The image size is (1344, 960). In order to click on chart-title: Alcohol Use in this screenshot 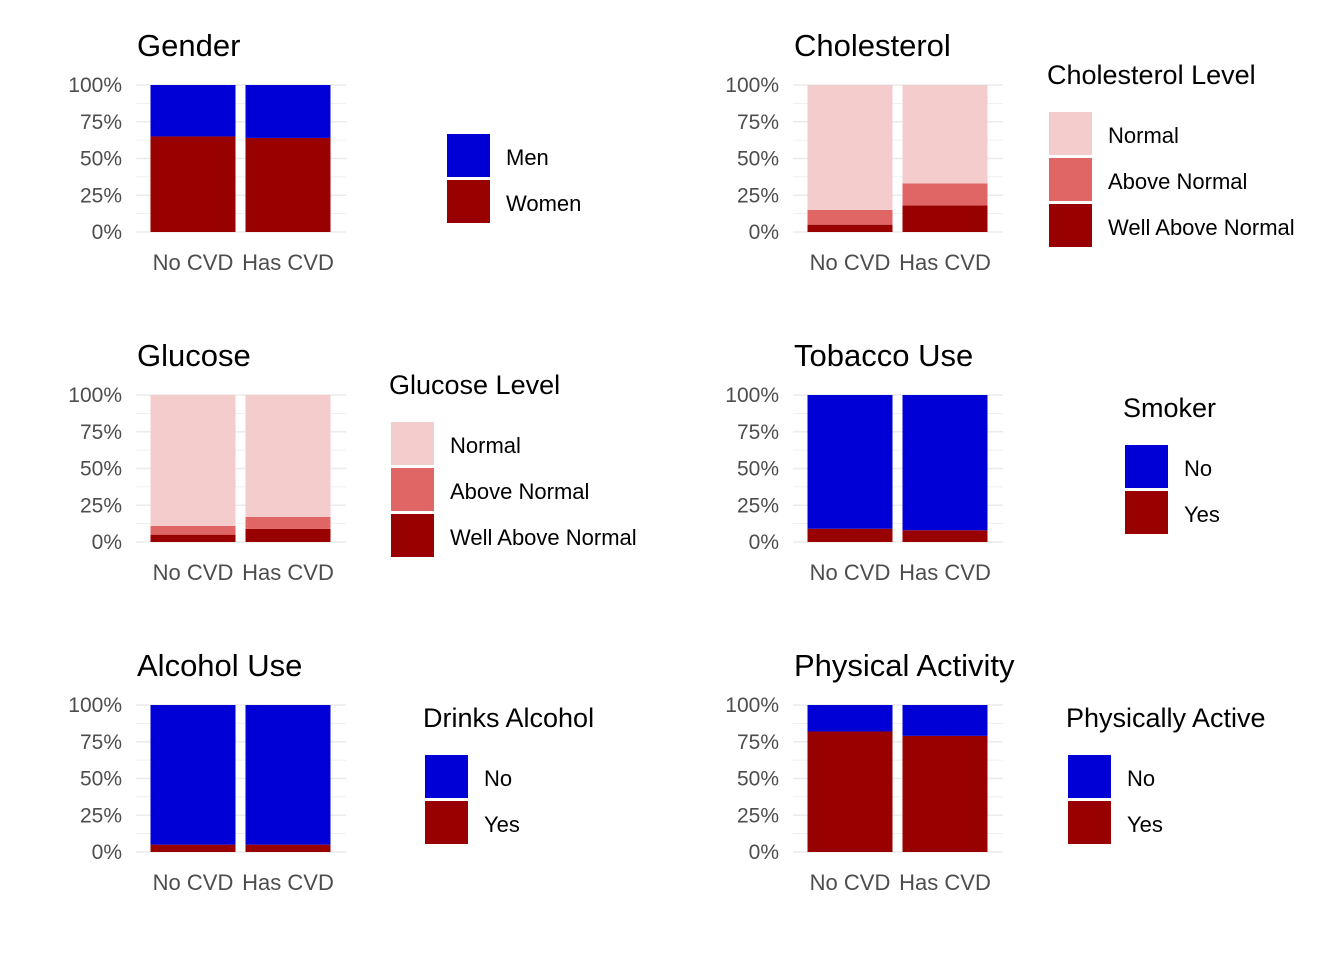, I will do `click(219, 665)`.